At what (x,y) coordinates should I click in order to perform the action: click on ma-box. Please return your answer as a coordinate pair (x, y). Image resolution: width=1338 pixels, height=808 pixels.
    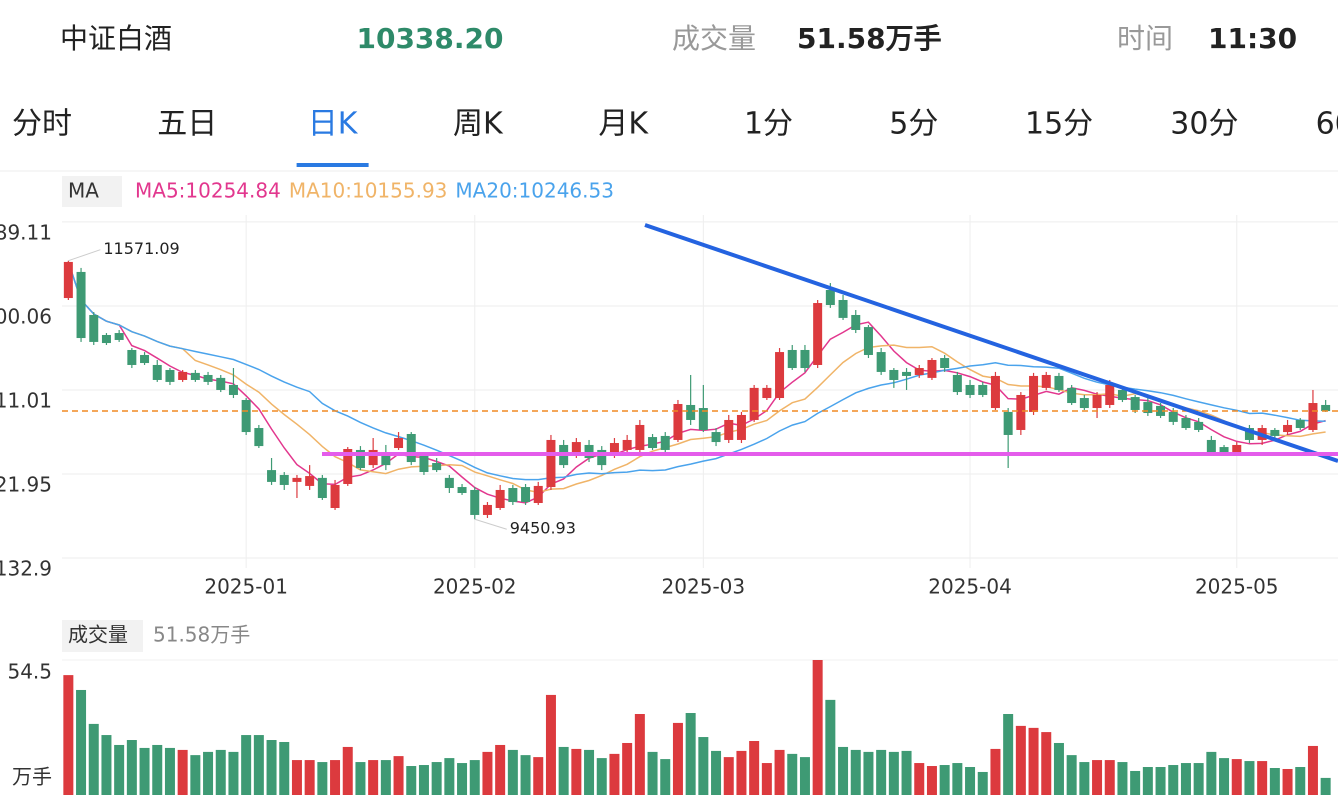
    Looking at the image, I should click on (92, 191).